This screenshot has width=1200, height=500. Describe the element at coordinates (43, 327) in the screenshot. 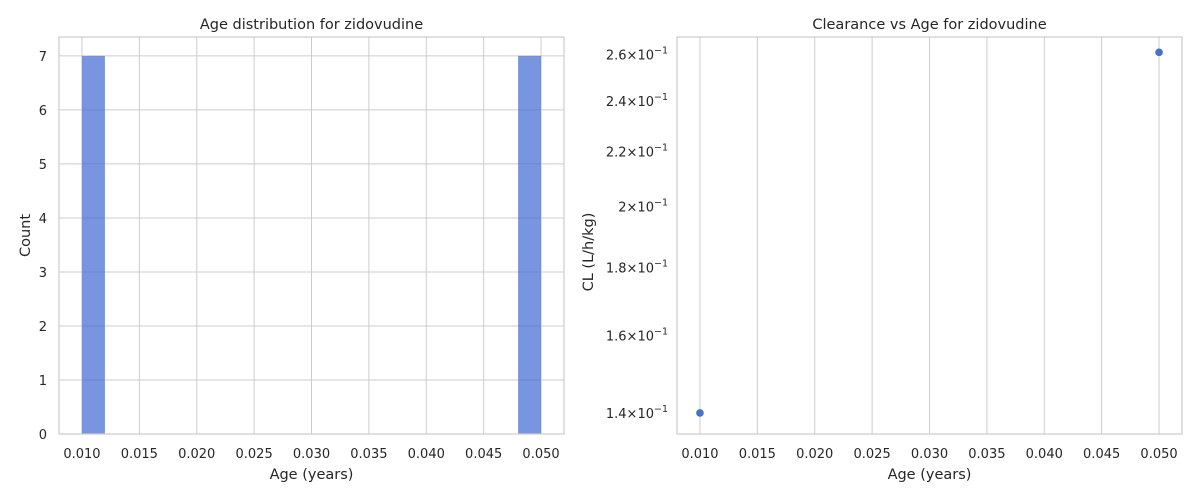

I see `histogram-y-tick-label: 2` at that location.